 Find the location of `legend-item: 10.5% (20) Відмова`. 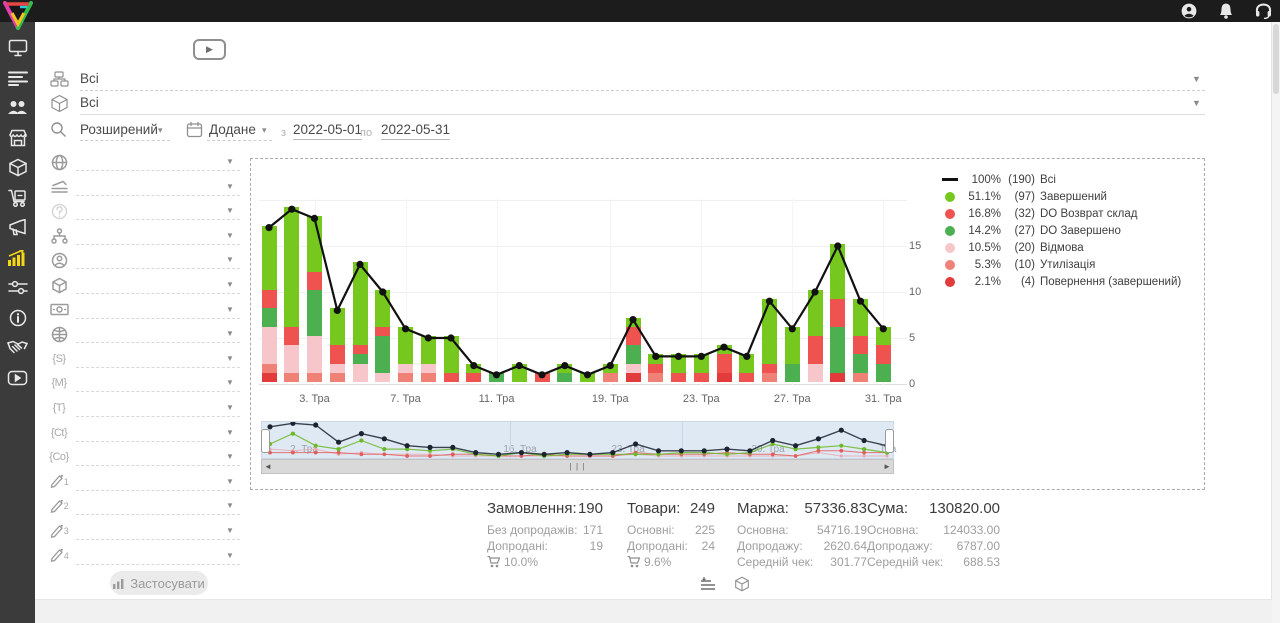

legend-item: 10.5% (20) Відмова is located at coordinates (1060, 247).